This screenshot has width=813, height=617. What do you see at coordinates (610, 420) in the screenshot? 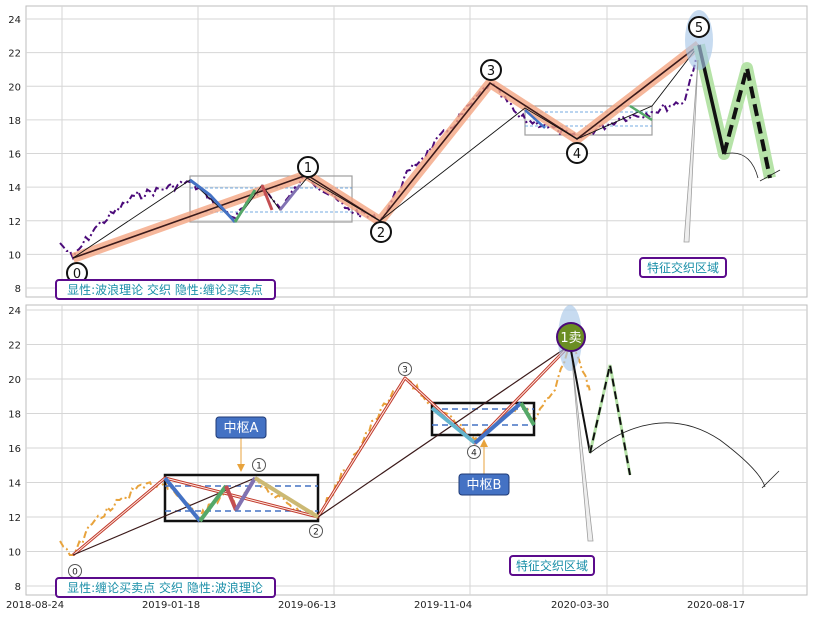
I see `bottom-projection-dashed` at bounding box center [610, 420].